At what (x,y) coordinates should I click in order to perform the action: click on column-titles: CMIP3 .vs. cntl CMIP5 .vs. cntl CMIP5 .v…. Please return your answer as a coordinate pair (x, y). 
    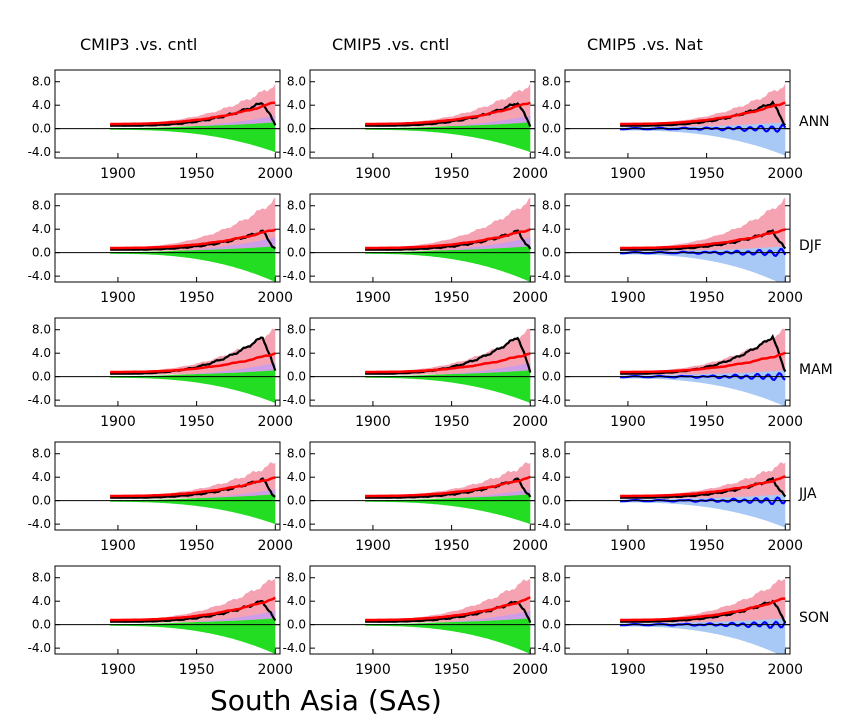
    Looking at the image, I should click on (391, 44).